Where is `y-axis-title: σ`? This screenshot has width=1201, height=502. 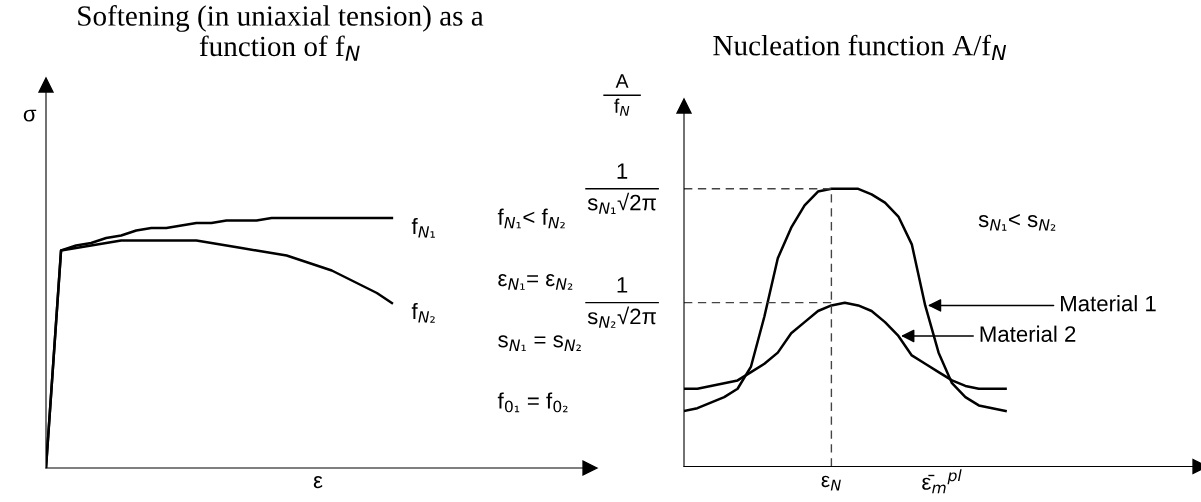 y-axis-title: σ is located at coordinates (30, 115).